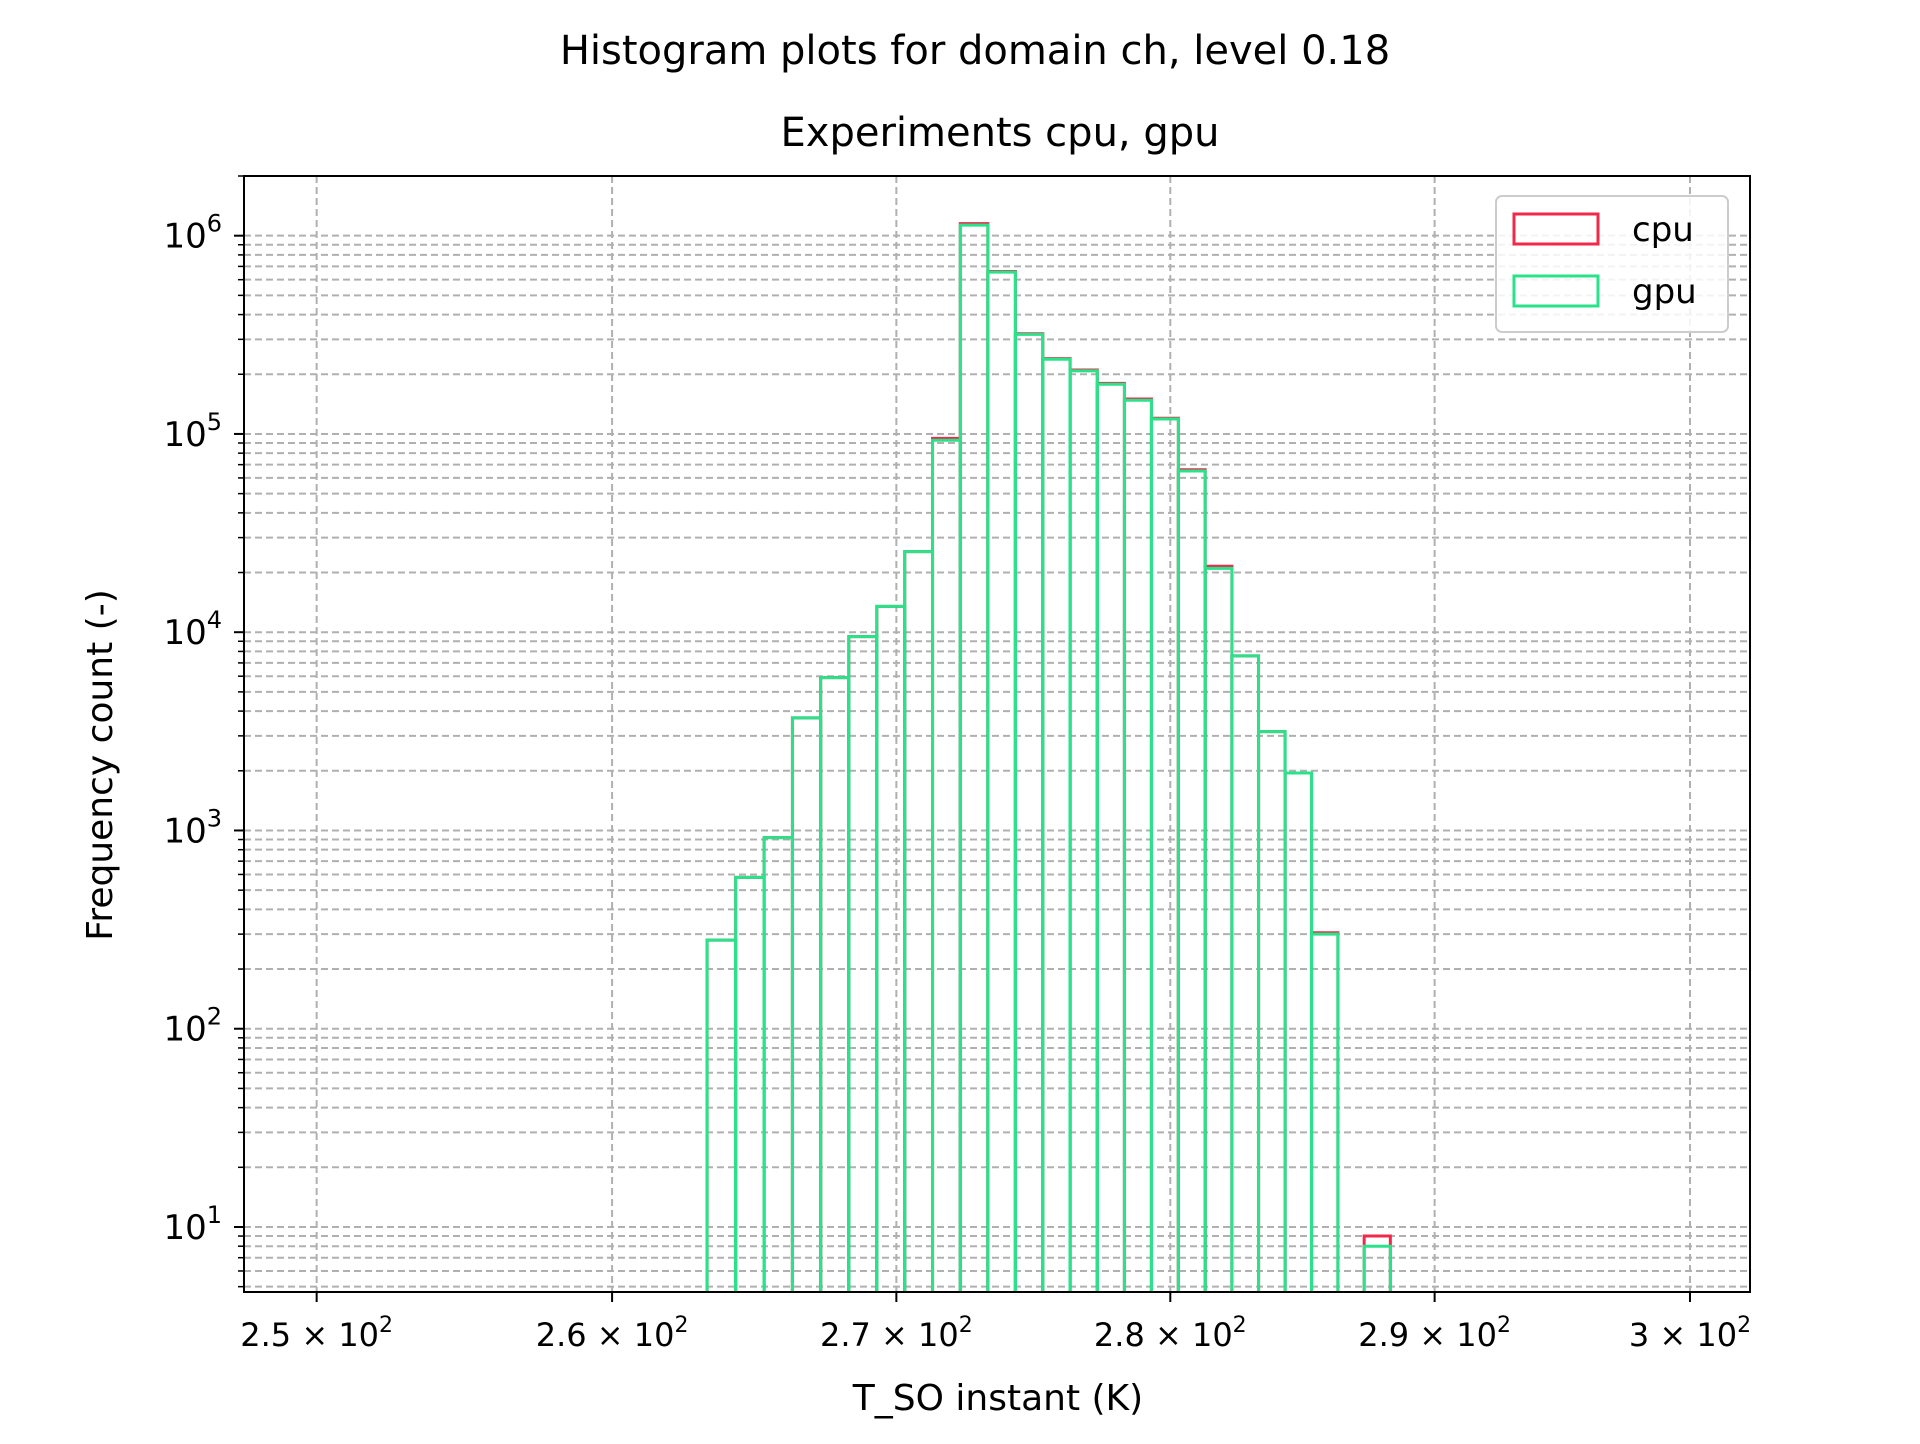 The width and height of the screenshot is (1920, 1444). I want to click on x-tick-label: 2.8 × 102, so click(1170, 1333).